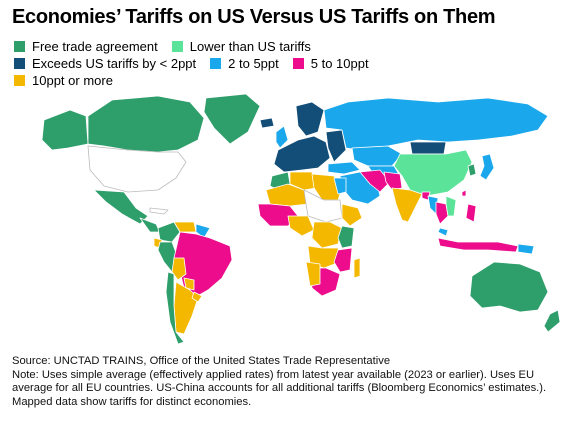 The image size is (582, 423). I want to click on legend-label-10plus: 10ppt or more, so click(72, 80).